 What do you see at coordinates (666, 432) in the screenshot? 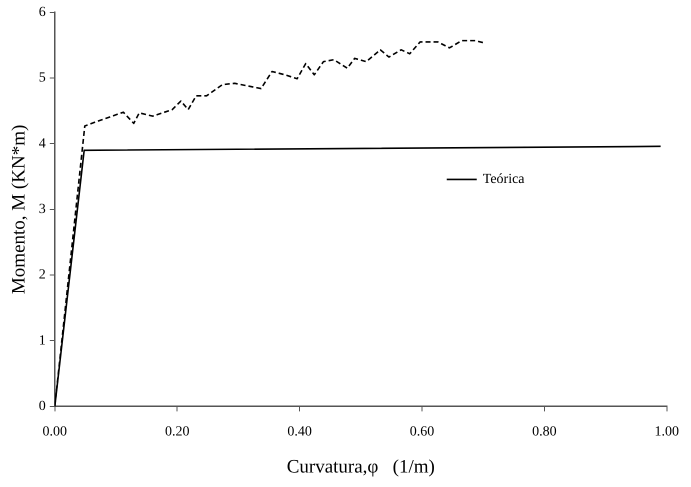
I see `x-tick-label: 1.00` at bounding box center [666, 432].